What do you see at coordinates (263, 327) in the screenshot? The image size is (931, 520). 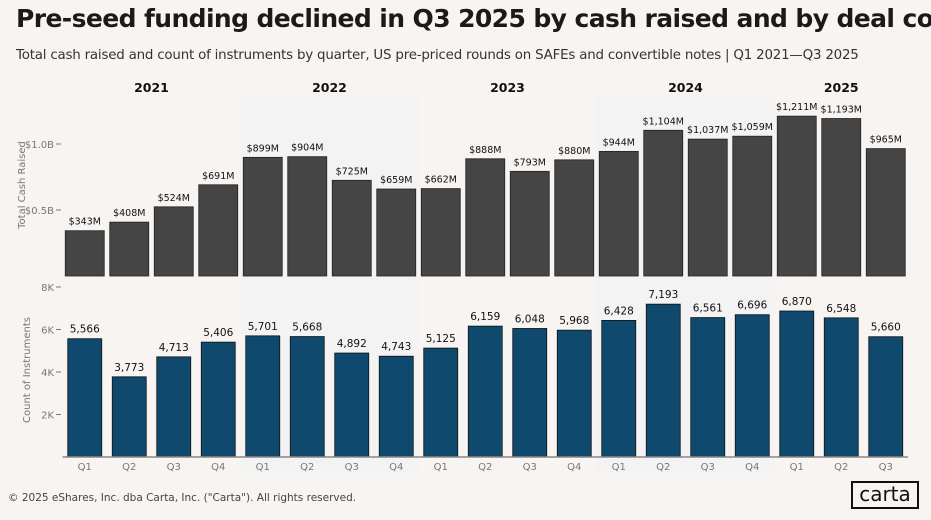 I see `count-data-label: 5,701` at bounding box center [263, 327].